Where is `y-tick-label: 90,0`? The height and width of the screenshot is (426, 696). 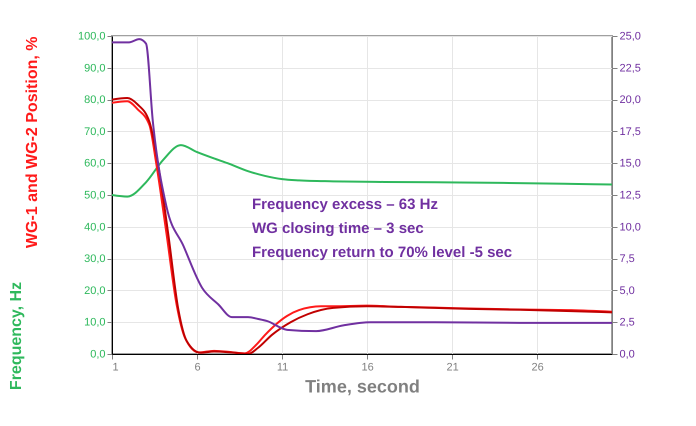
y-tick-label: 90,0 is located at coordinates (95, 68).